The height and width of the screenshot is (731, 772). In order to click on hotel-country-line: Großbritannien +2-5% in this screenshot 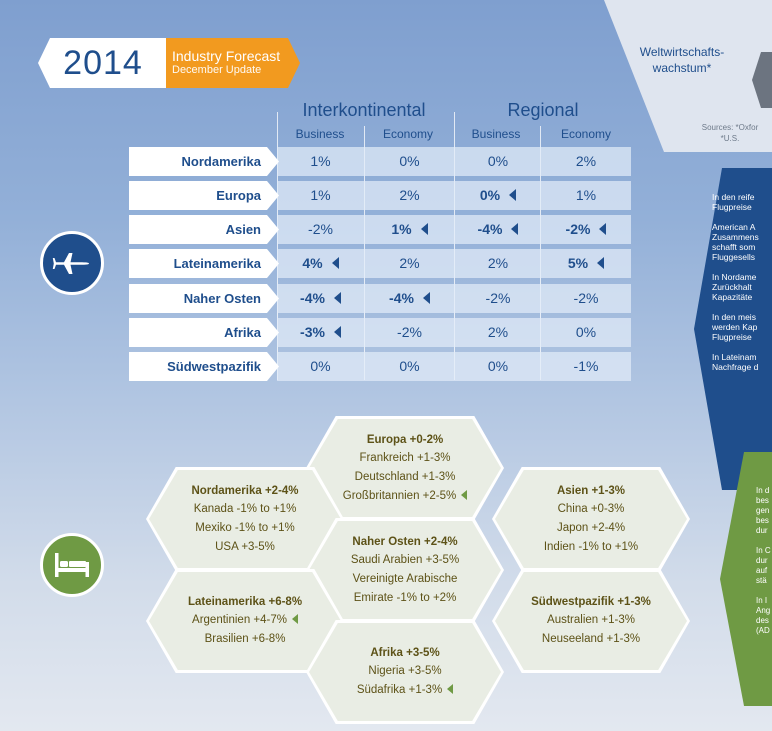, I will do `click(405, 496)`.